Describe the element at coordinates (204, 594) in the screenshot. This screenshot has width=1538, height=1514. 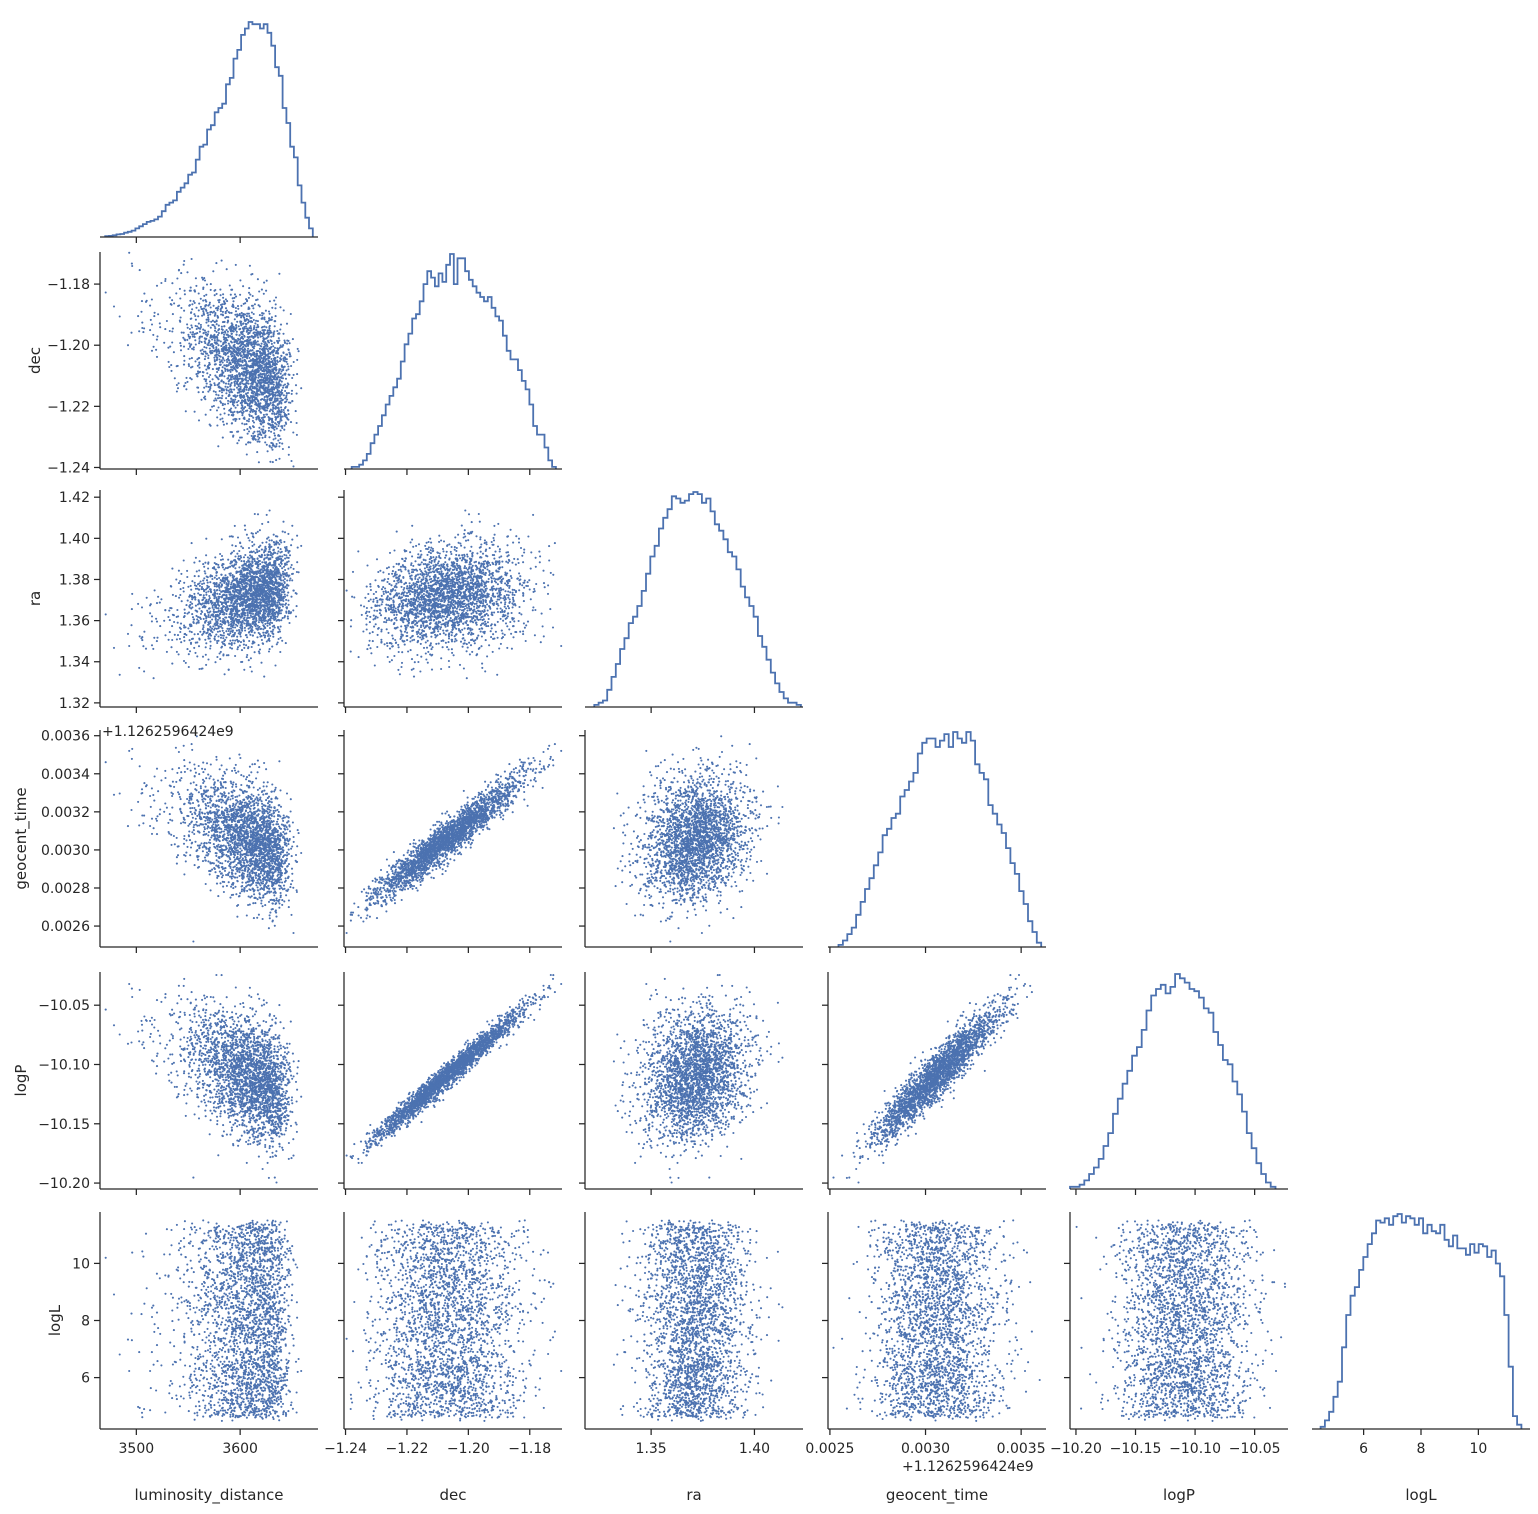
I see `scatter-points` at that location.